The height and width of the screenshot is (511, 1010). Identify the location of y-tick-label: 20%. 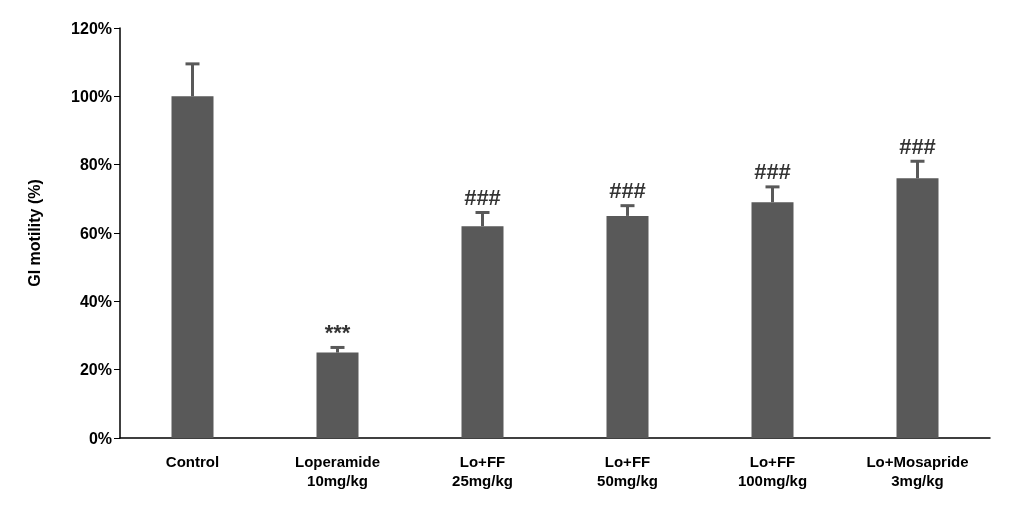
(95, 370).